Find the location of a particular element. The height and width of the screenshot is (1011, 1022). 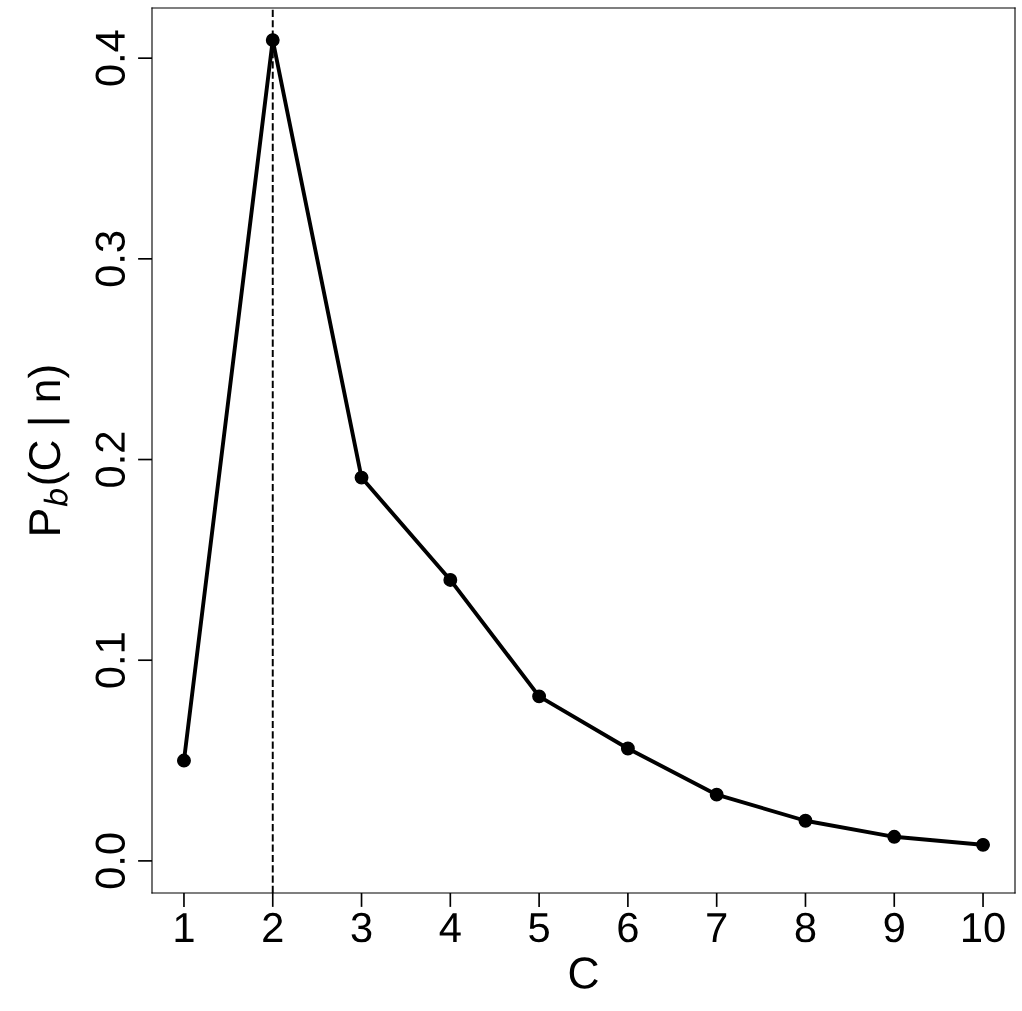

x-tick-label: 2 is located at coordinates (273, 927).